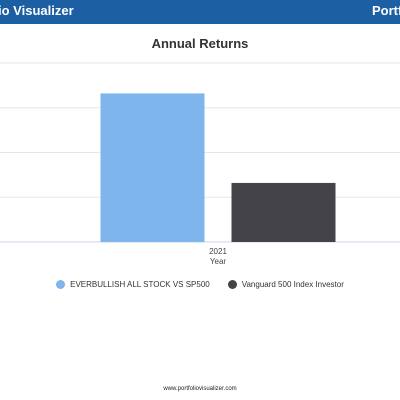 The image size is (400, 400). I want to click on legend-label-series-1: EVERBULLISH ALL STOCK VS SP500, so click(140, 284).